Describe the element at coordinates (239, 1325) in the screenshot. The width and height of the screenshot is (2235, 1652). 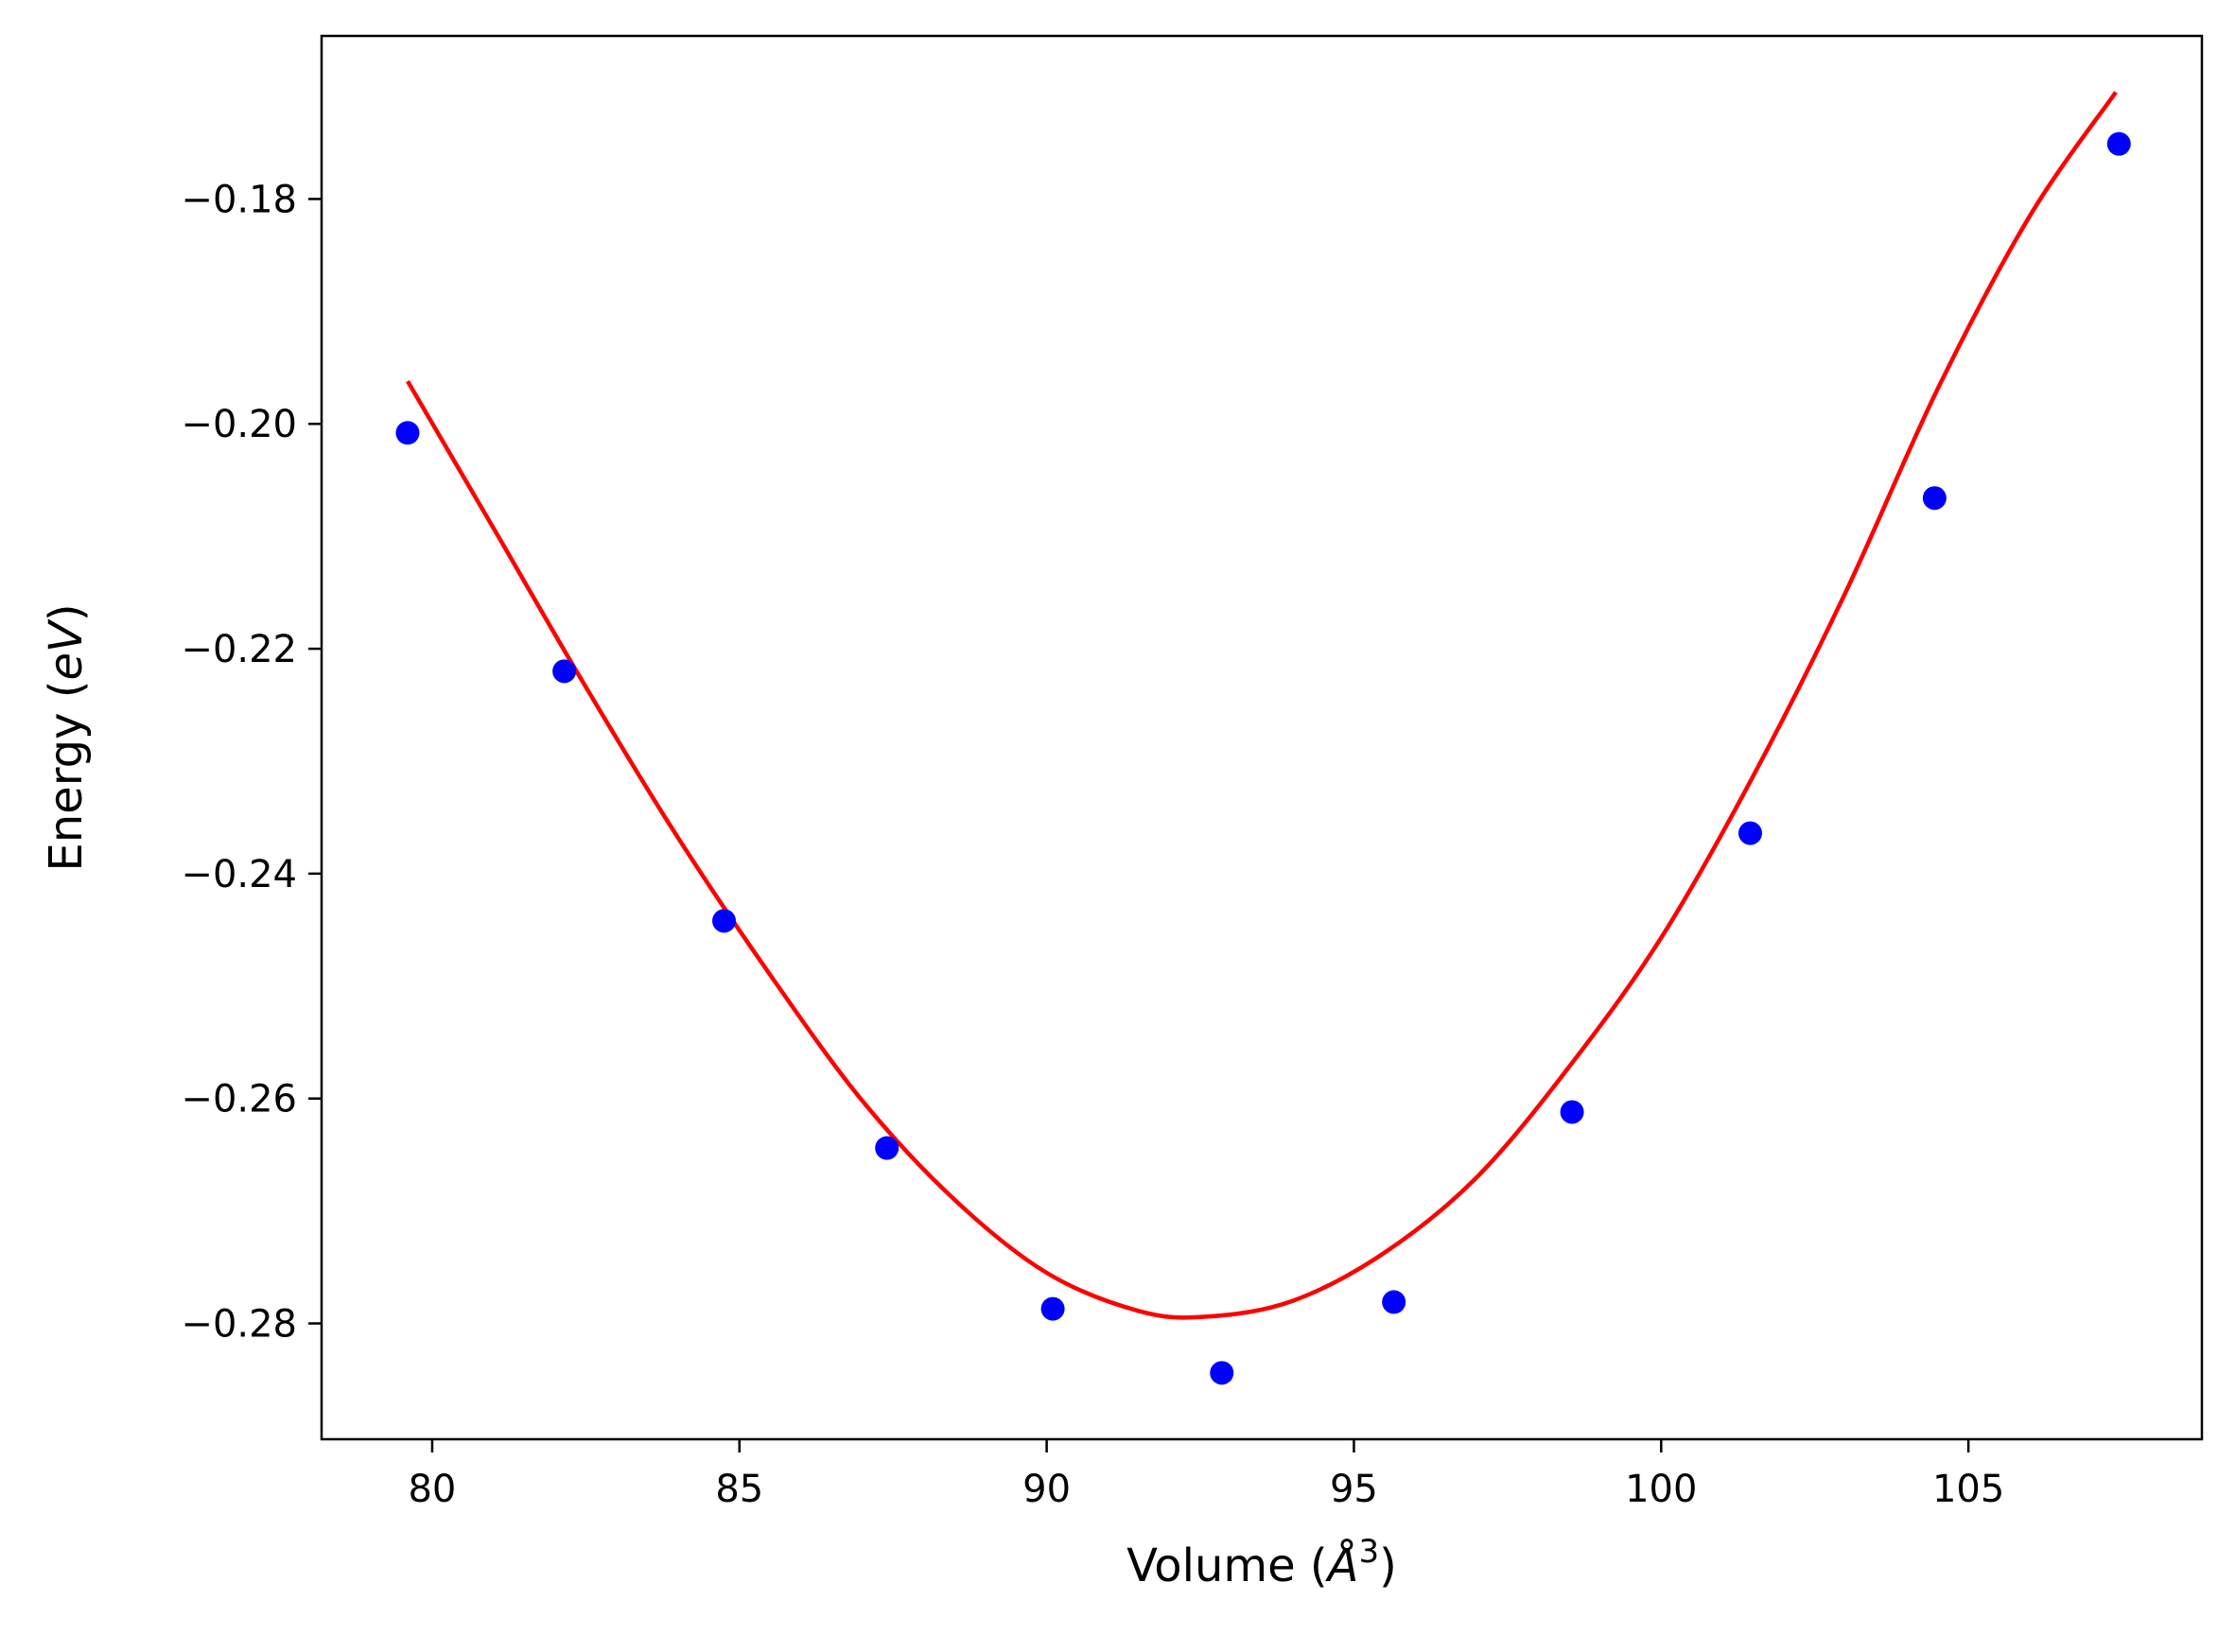
I see `y-tick-label: −0.28` at that location.